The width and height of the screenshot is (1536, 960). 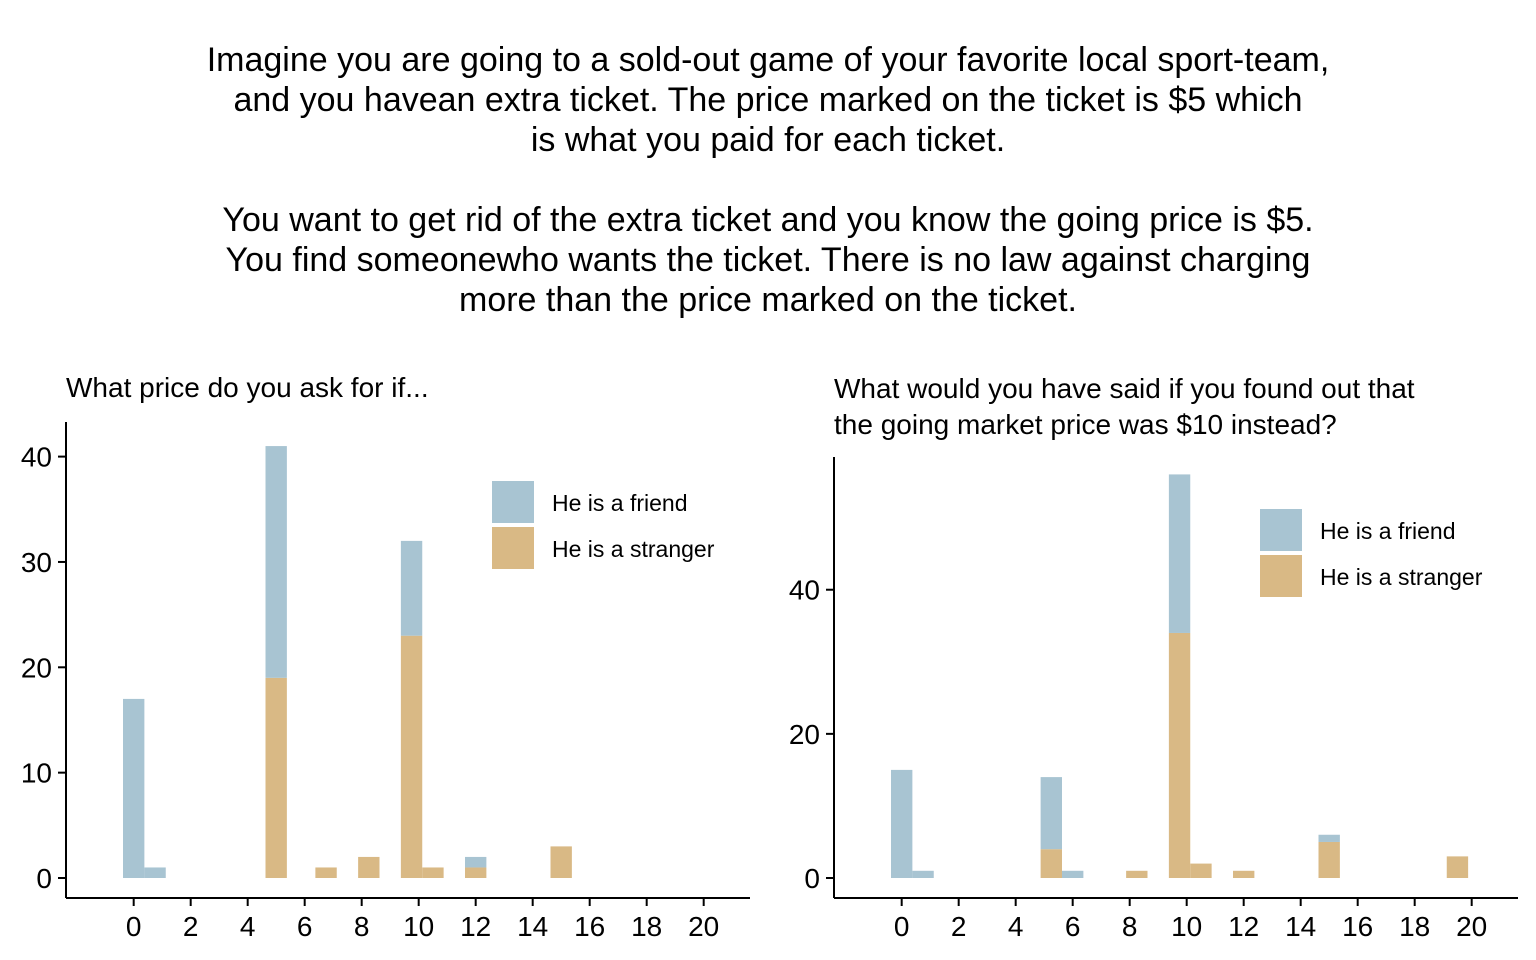 What do you see at coordinates (768, 140) in the screenshot?
I see `intro-line-3: is what you paid for each ticket.` at bounding box center [768, 140].